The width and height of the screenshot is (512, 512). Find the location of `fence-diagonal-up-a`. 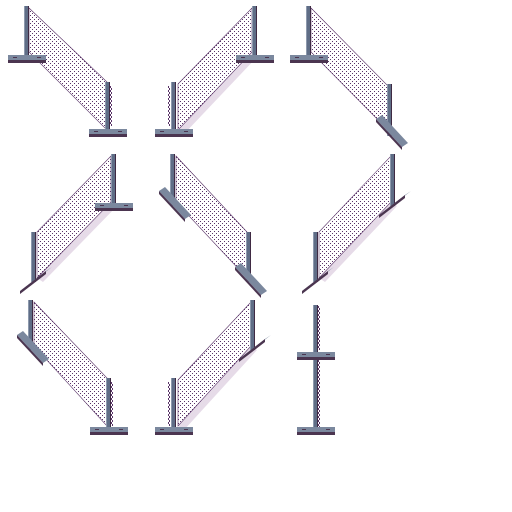

fence-diagonal-up-a is located at coordinates (214, 71).